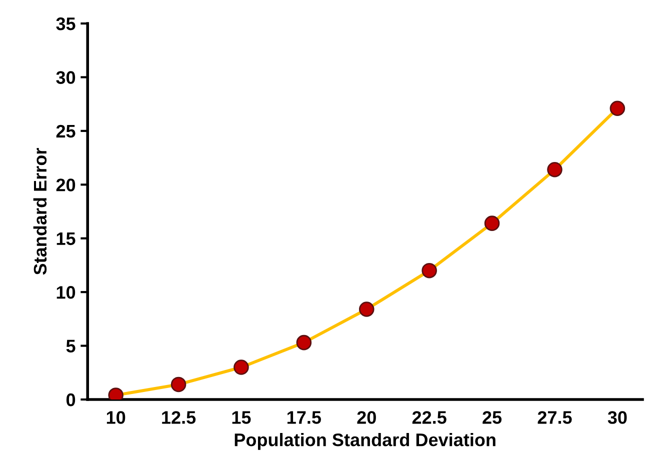  Describe the element at coordinates (555, 417) in the screenshot. I see `x-tick-label: 27.5` at that location.